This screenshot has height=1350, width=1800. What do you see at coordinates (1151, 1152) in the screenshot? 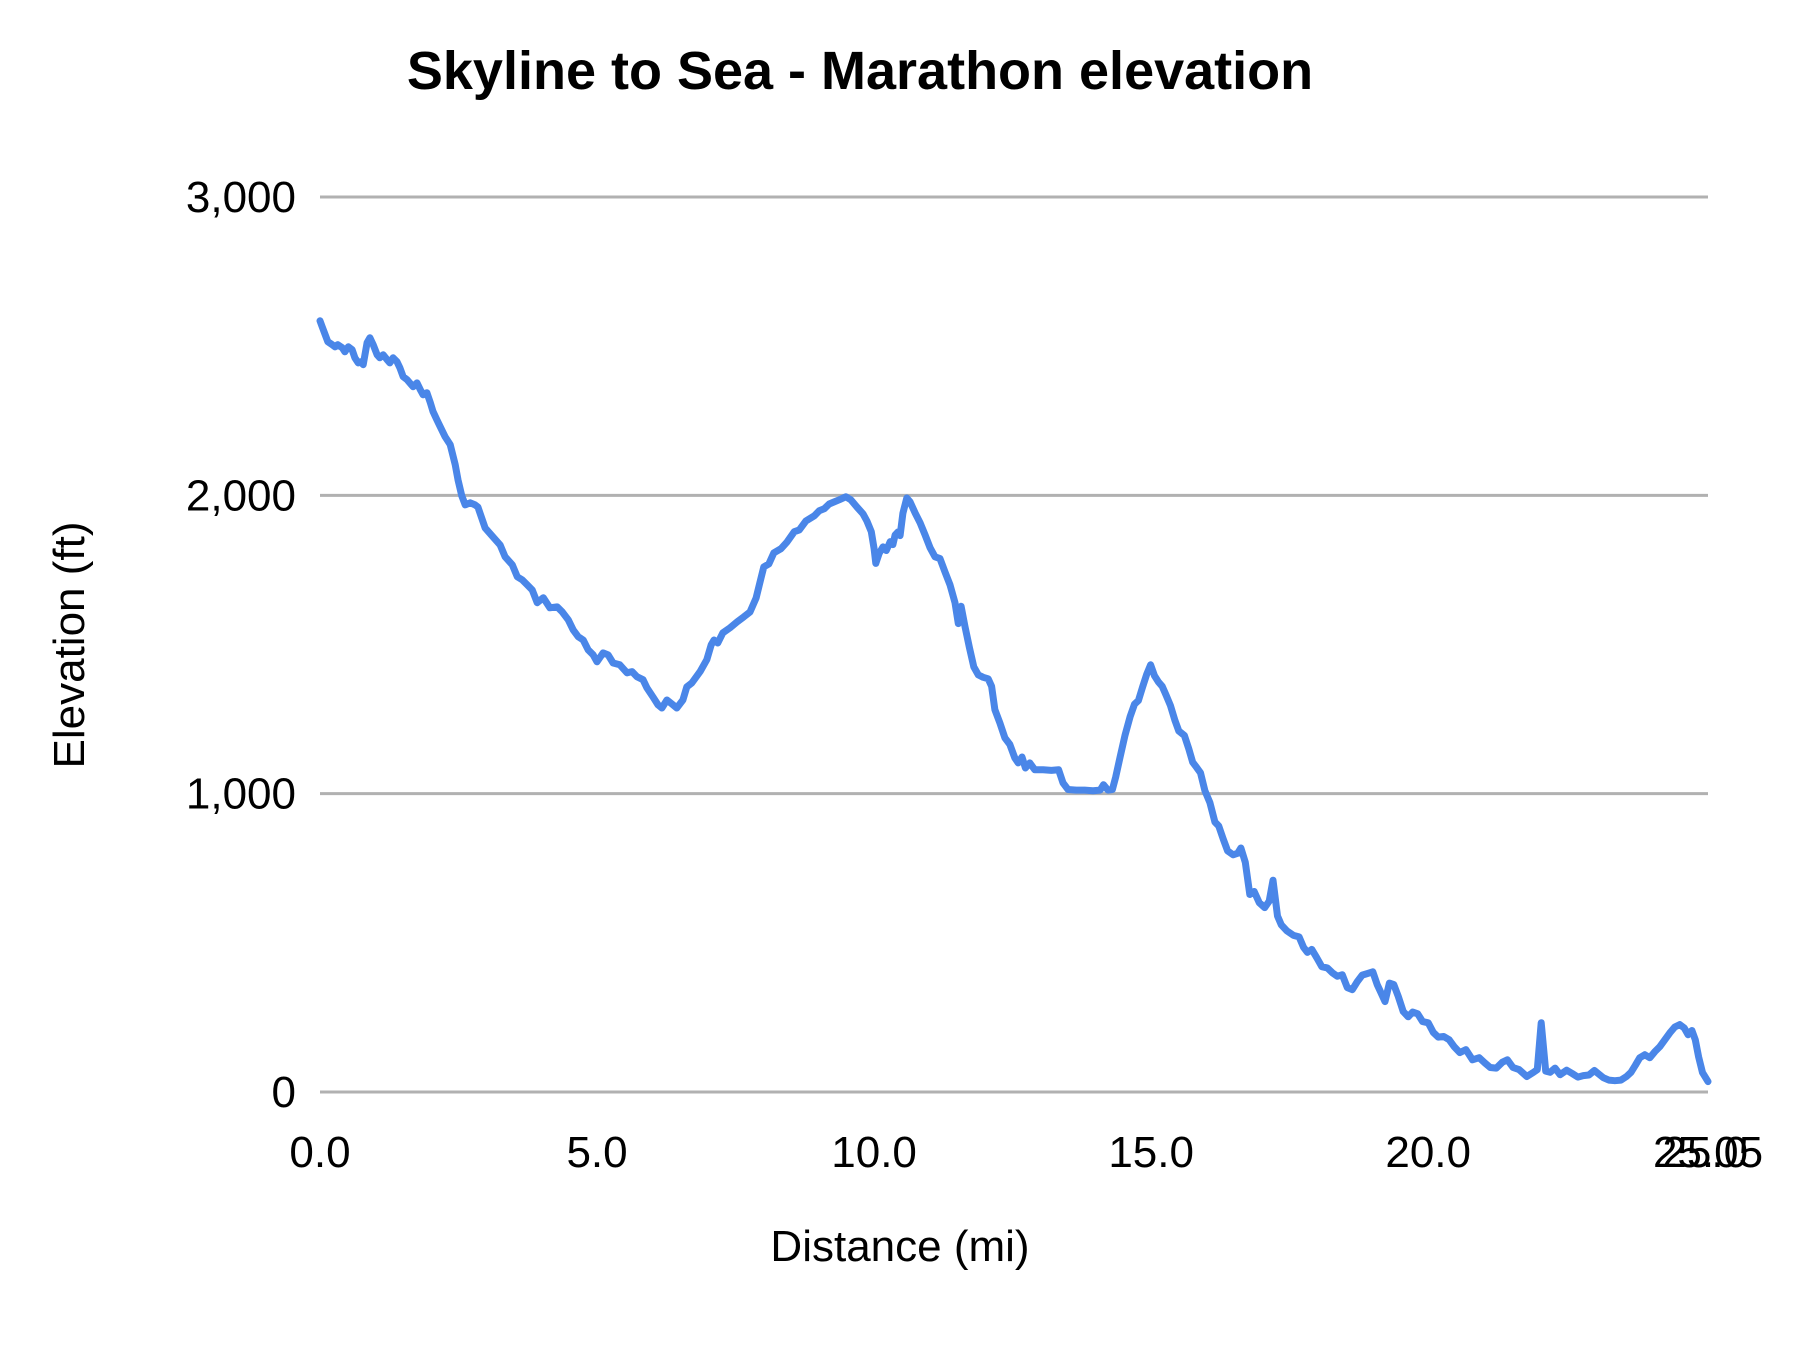
I see `x-tick-label: 15.0` at bounding box center [1151, 1152].